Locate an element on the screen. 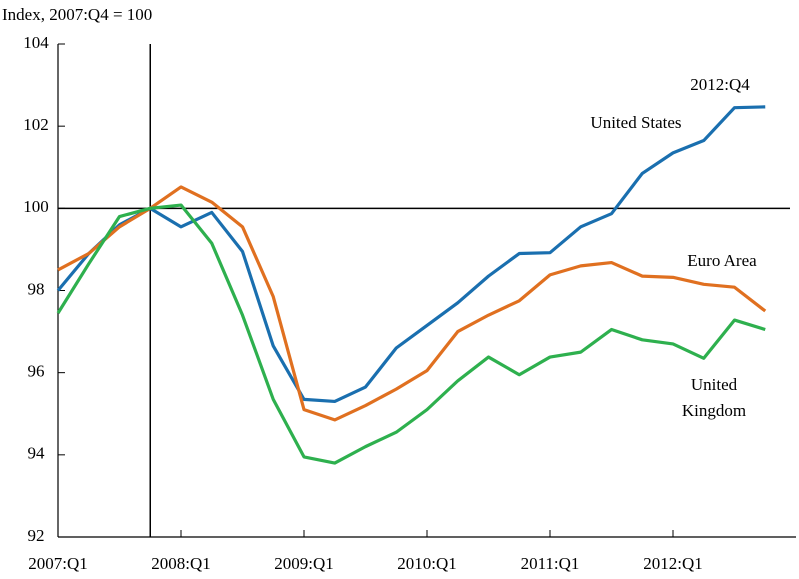 Image resolution: width=799 pixels, height=579 pixels. x-tick-label: 2009:Q1 is located at coordinates (304, 563).